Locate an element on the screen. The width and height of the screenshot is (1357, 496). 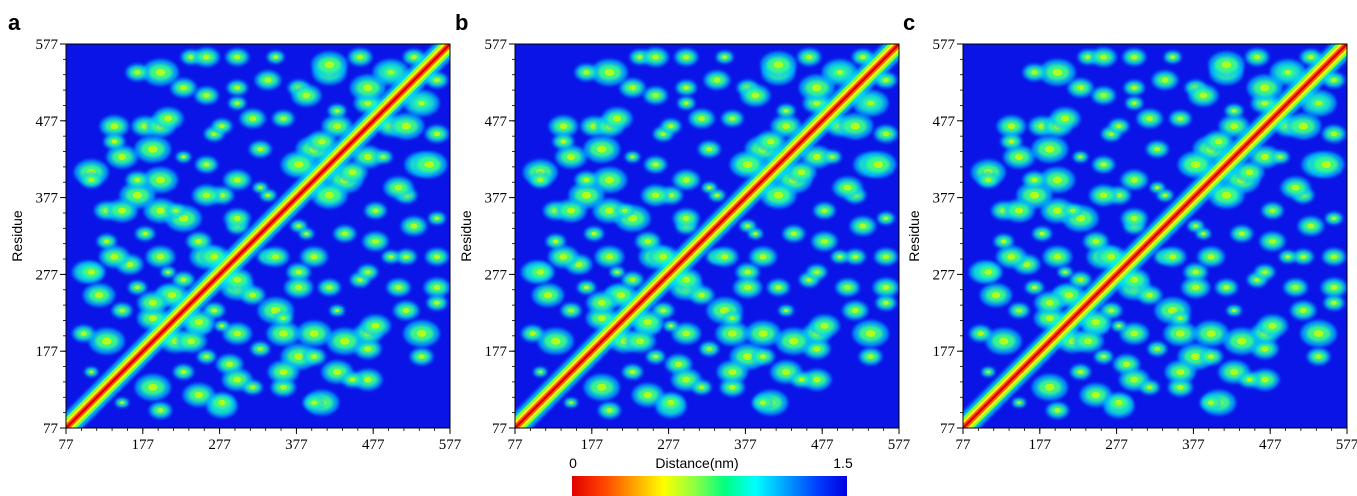
x-tick-label: 577 is located at coordinates (899, 445).